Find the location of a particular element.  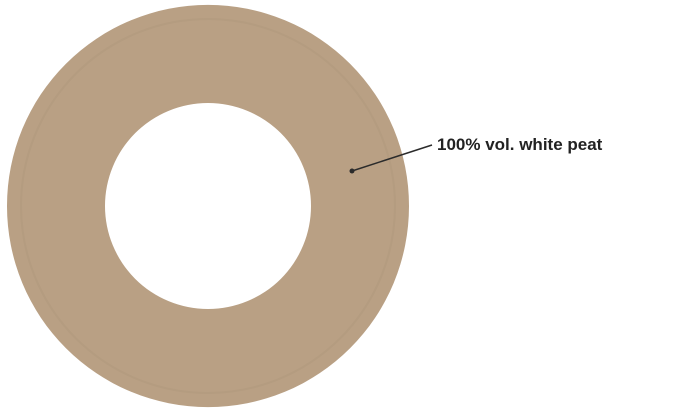

leader-line-dot is located at coordinates (352, 171).